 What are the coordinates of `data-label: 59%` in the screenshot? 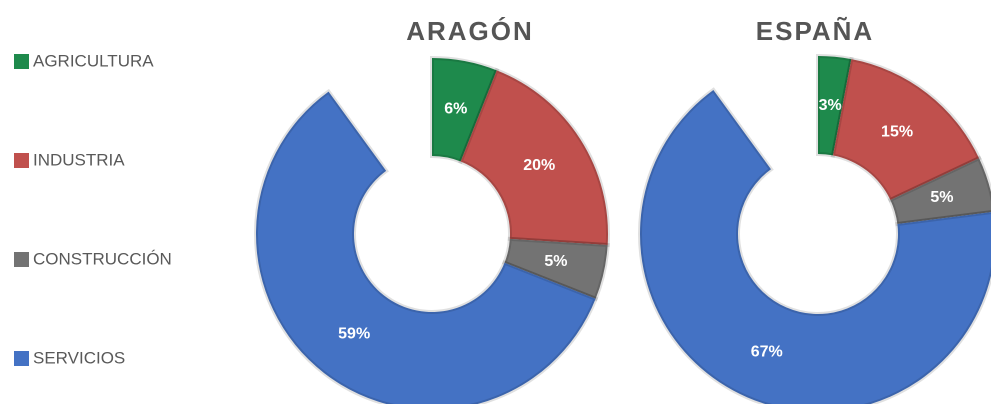 It's located at (354, 334).